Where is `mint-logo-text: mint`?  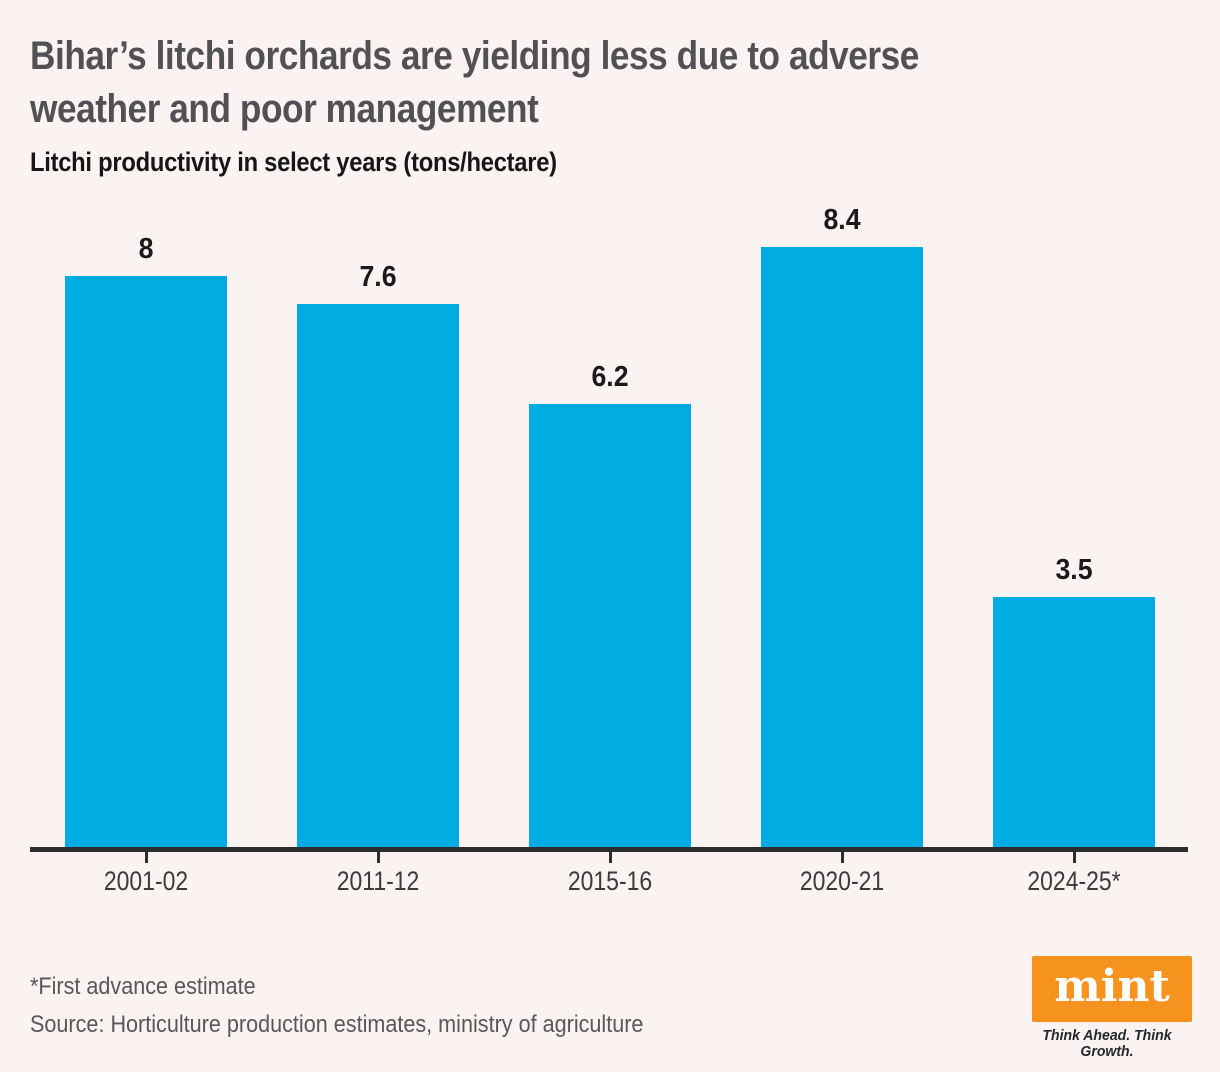 mint-logo-text: mint is located at coordinates (1112, 986).